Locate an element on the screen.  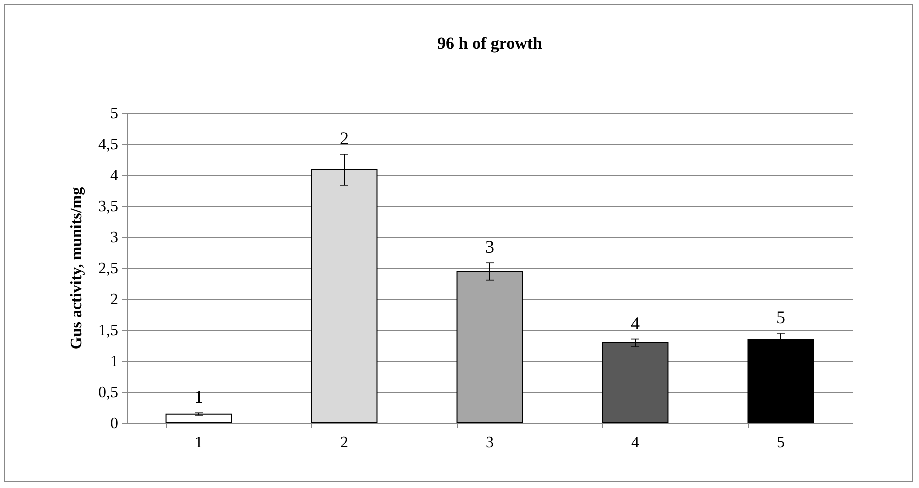
y-tick-label: 5 is located at coordinates (114, 114).